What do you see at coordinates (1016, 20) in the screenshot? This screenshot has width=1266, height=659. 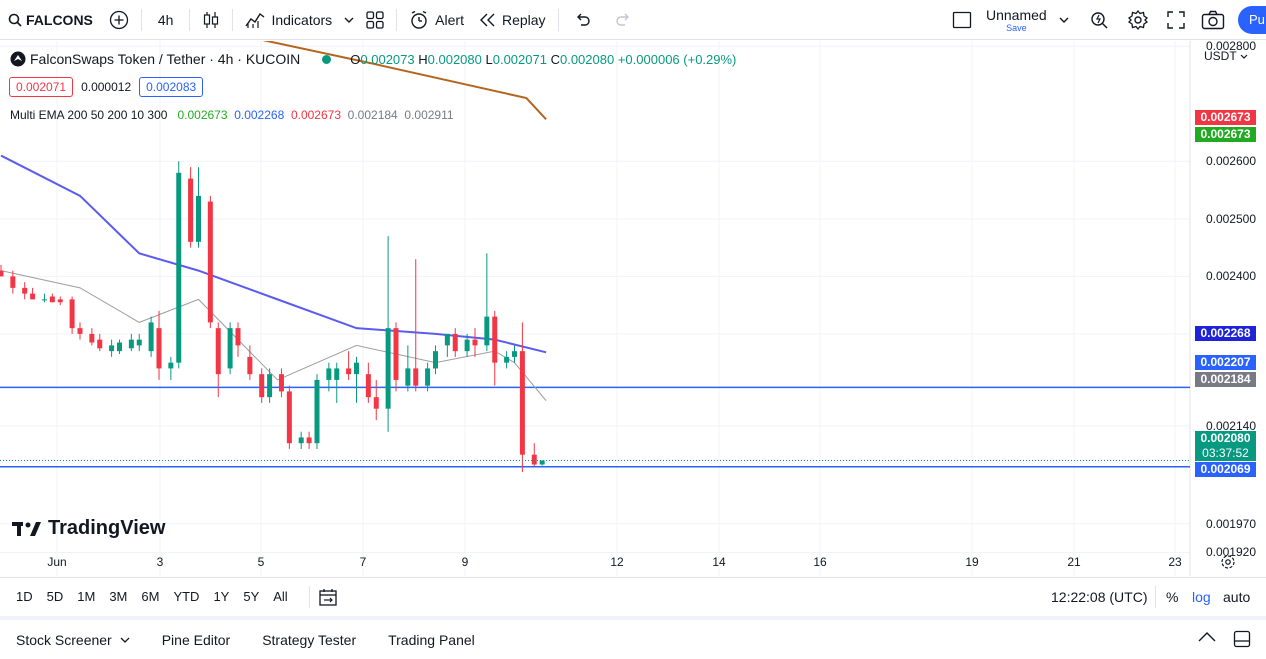 I see `layout-name-button: Unnamed Save` at bounding box center [1016, 20].